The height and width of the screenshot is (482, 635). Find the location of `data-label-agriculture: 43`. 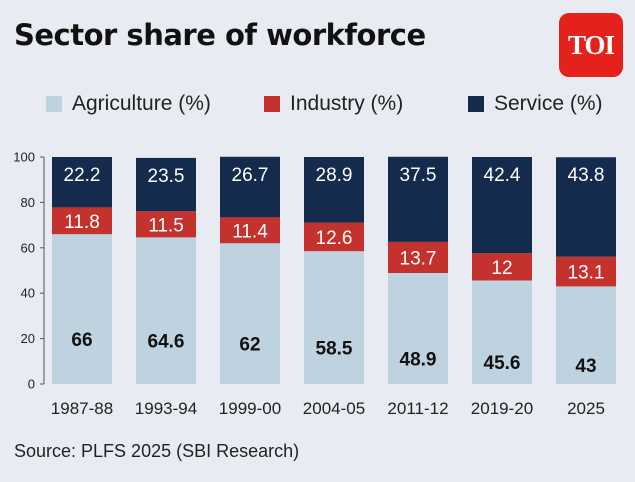

data-label-agriculture: 43 is located at coordinates (585, 366).